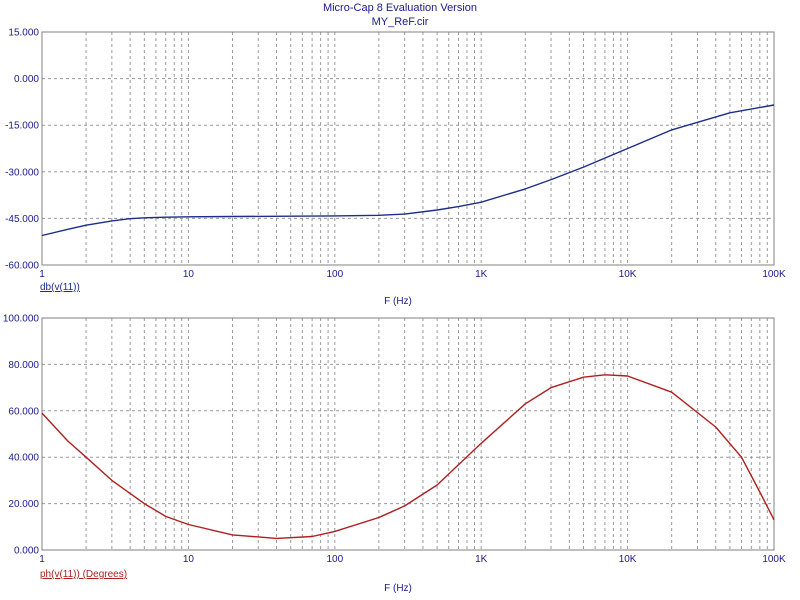  I want to click on phase-y-tick-label: 40.000, so click(23, 458).